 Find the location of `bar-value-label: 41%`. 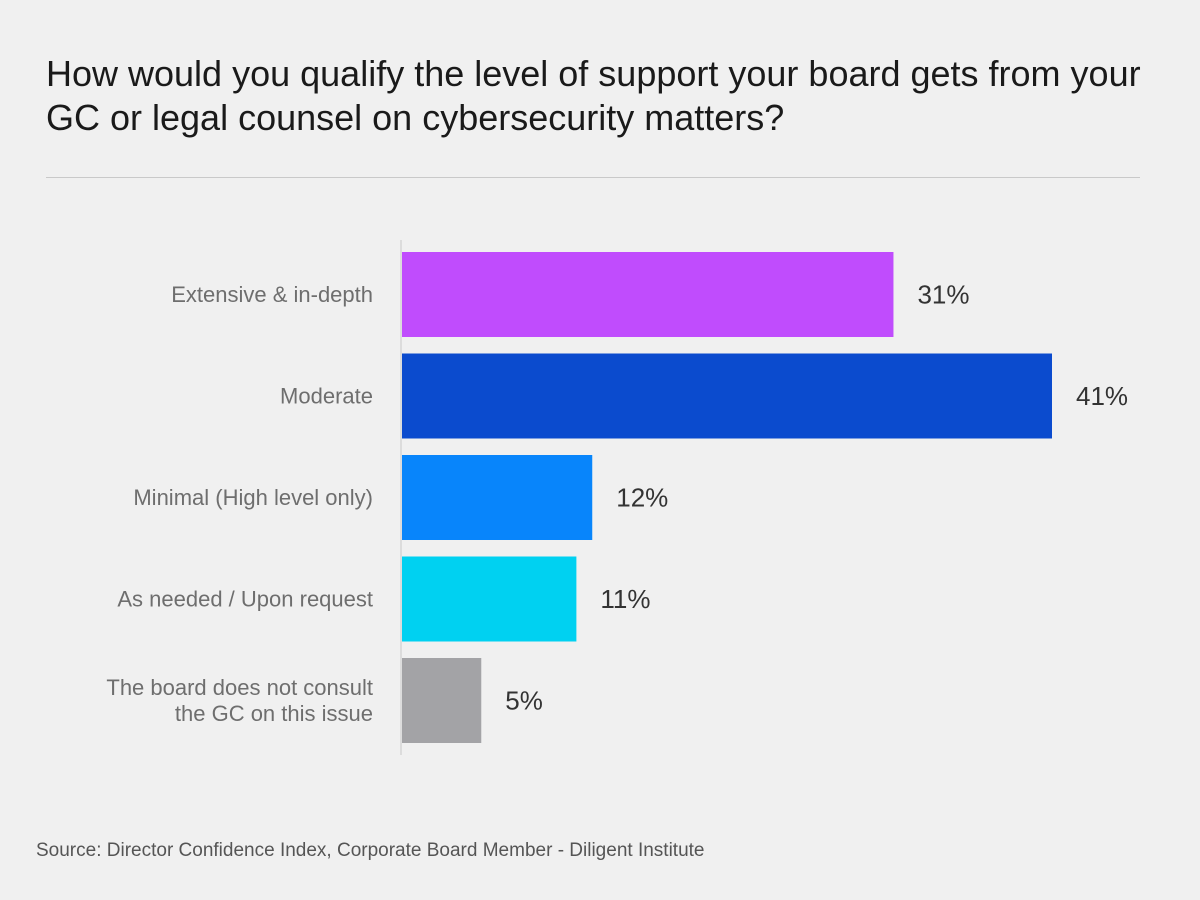

bar-value-label: 41% is located at coordinates (1102, 396).